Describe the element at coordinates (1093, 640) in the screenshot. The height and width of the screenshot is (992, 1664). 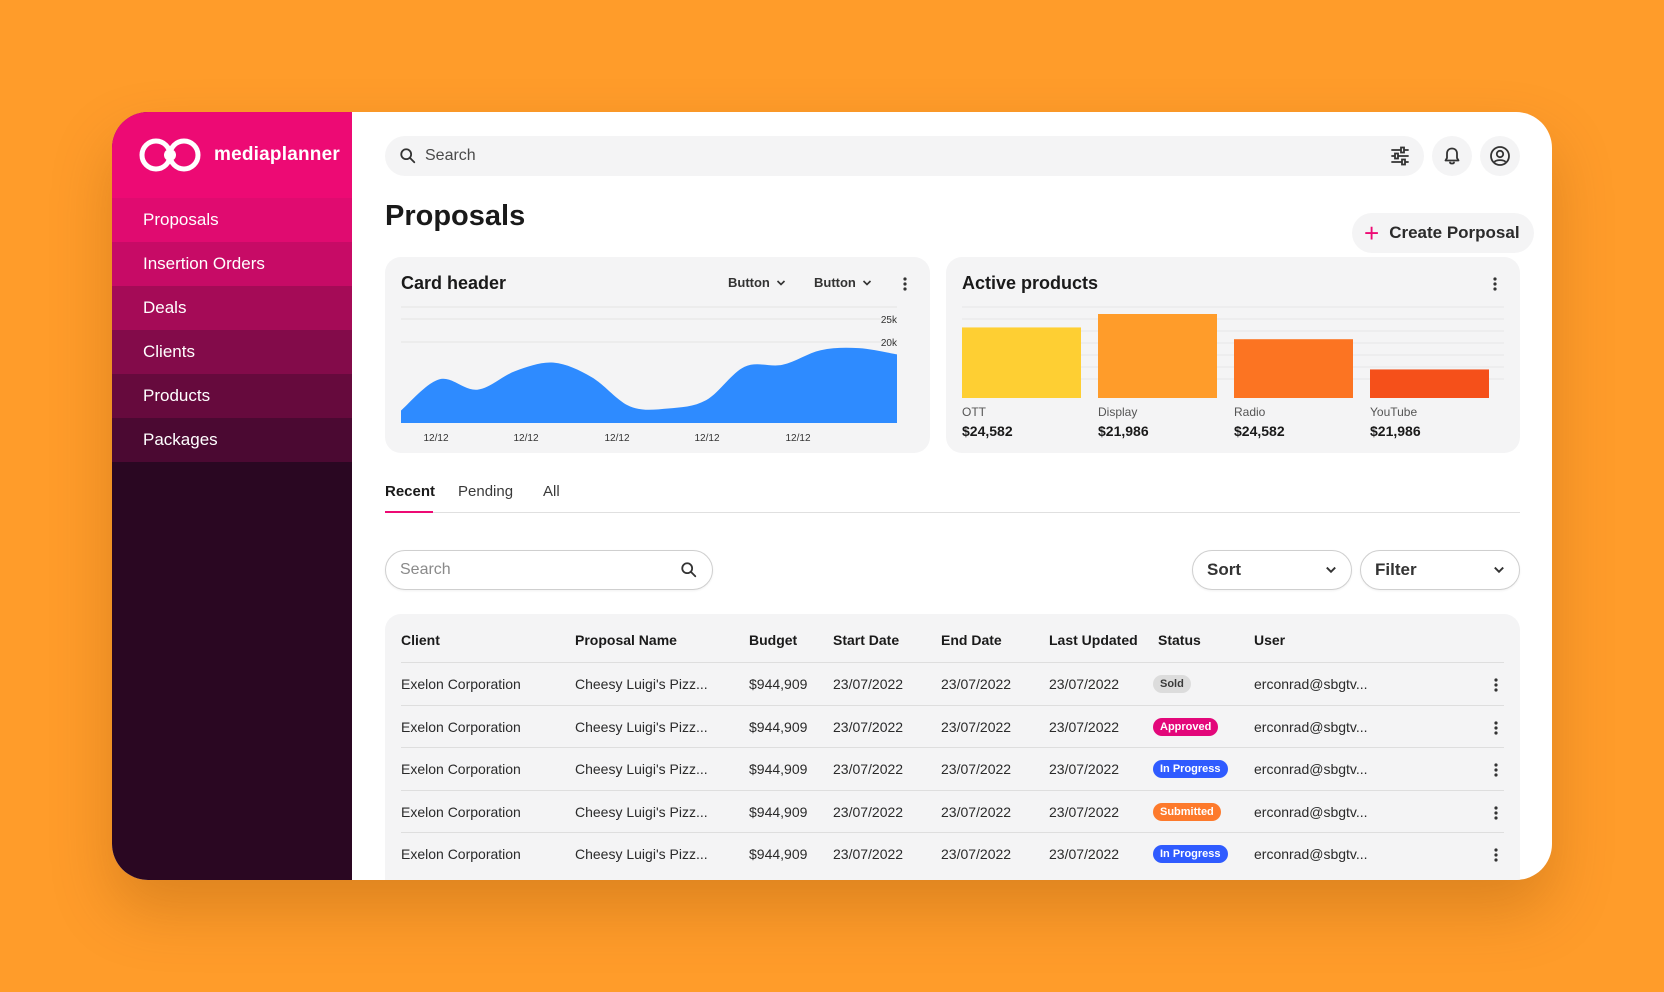
I see `column-header-last-updated: Last Updated` at that location.